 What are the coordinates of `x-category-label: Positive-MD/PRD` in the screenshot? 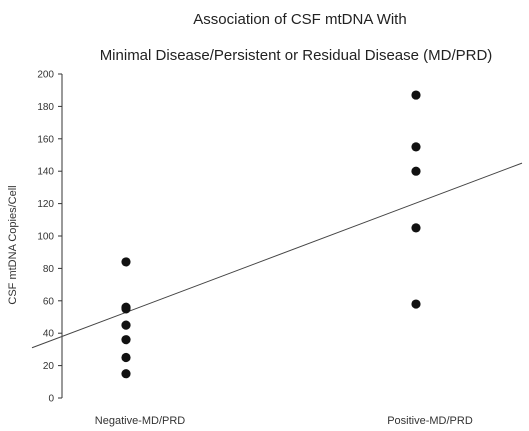 It's located at (430, 421).